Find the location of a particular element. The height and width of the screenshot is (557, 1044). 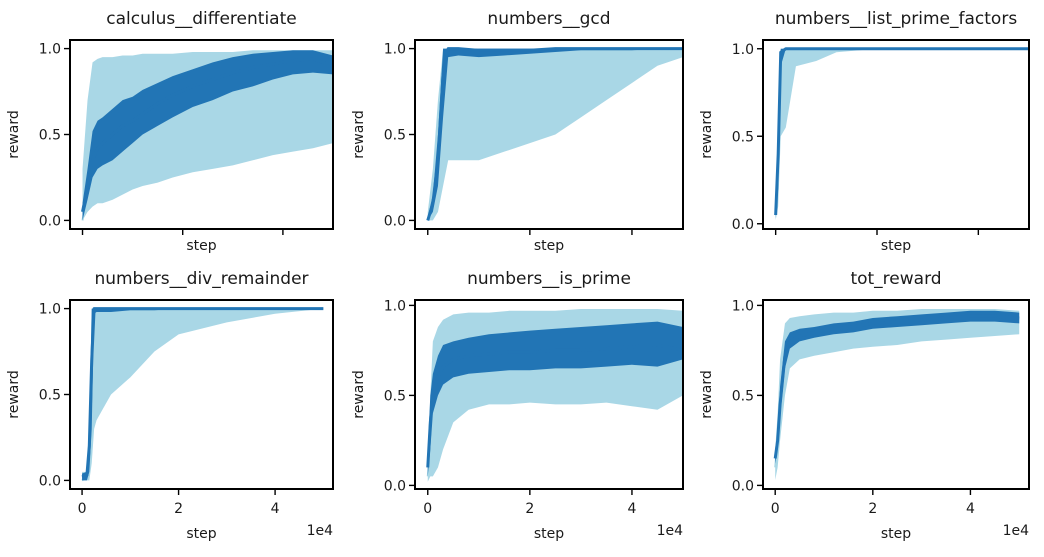

subplot-title: numbers__div_remainder is located at coordinates (201, 279).